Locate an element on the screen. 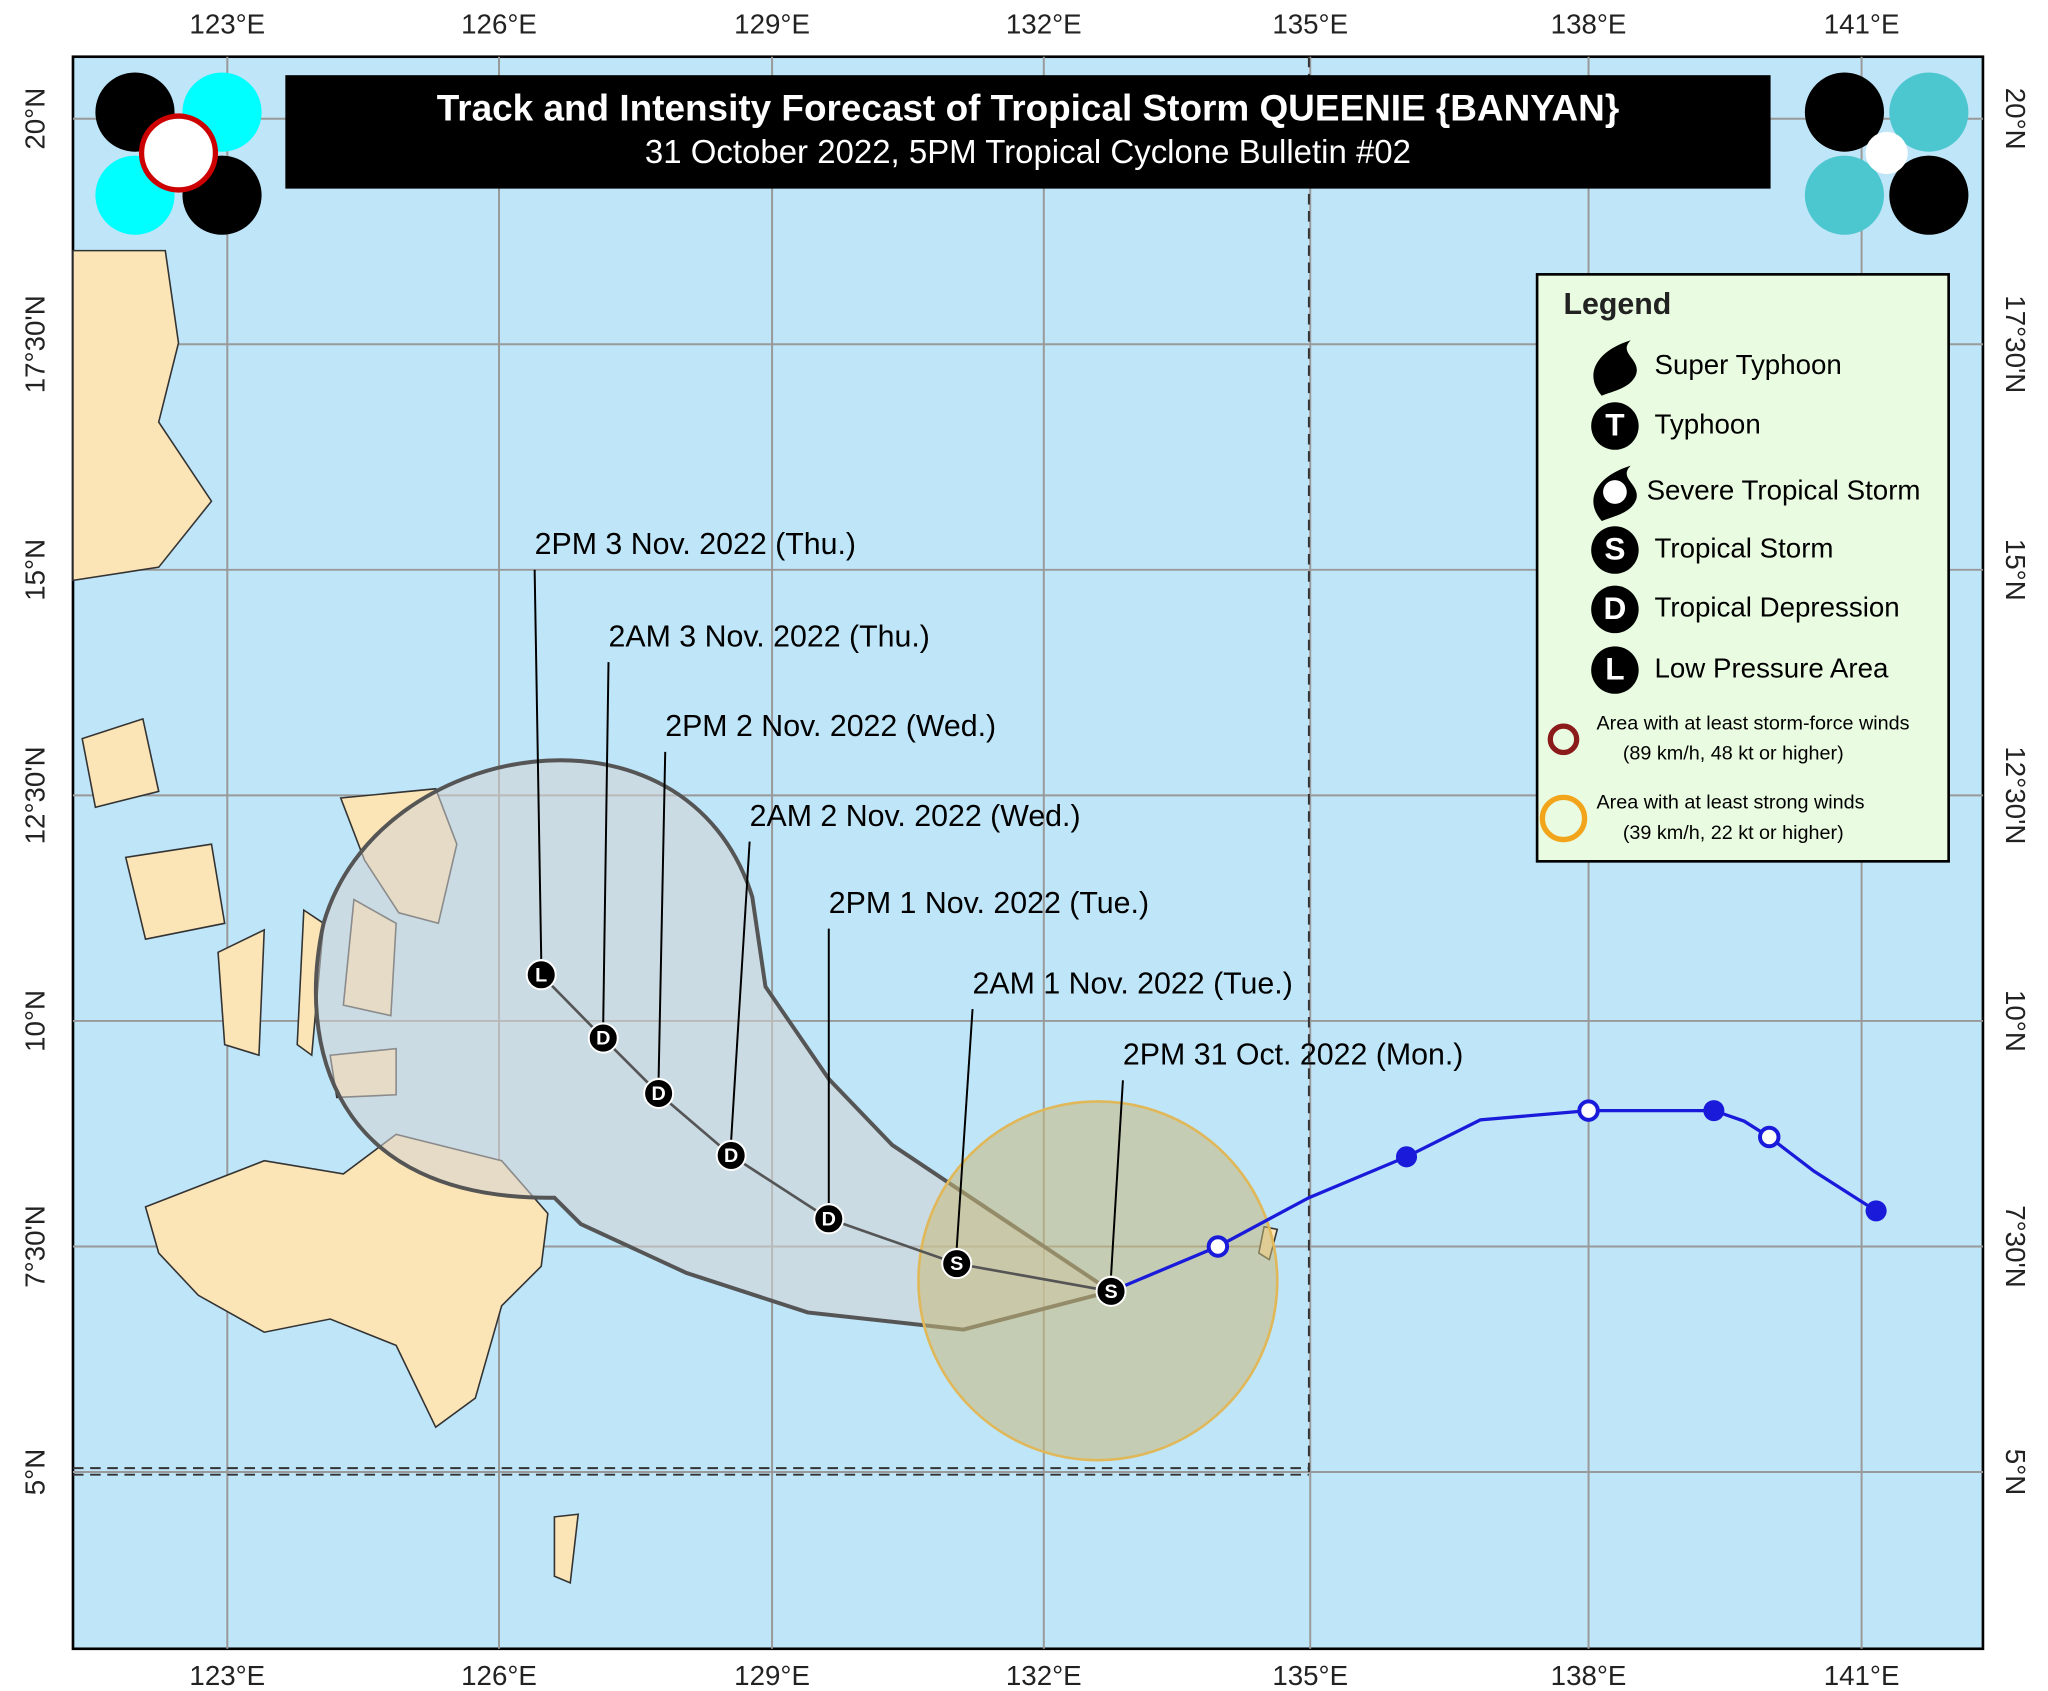 Image resolution: width=2048 pixels, height=1691 pixels. forecast-time: 2AM 3 Nov. 2022 (Thu.) is located at coordinates (769, 636).